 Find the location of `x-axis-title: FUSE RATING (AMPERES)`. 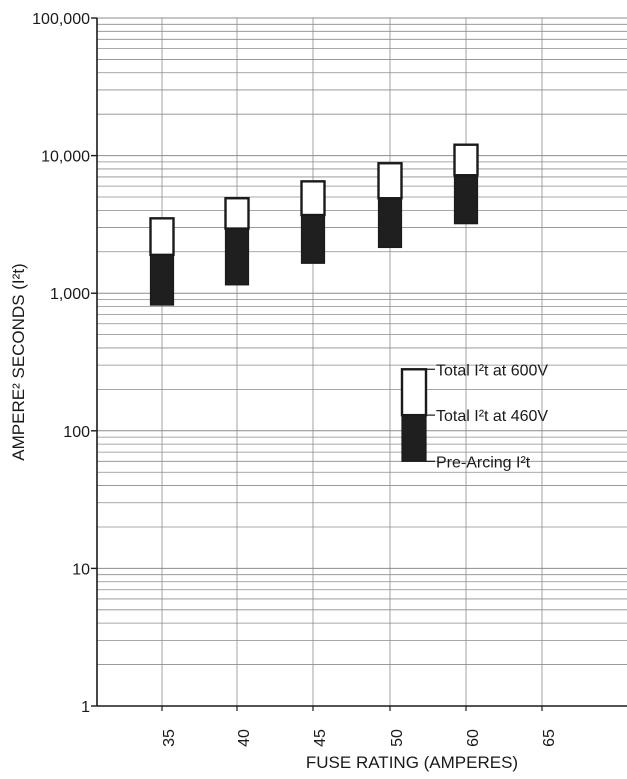

x-axis-title: FUSE RATING (AMPERES) is located at coordinates (412, 762).